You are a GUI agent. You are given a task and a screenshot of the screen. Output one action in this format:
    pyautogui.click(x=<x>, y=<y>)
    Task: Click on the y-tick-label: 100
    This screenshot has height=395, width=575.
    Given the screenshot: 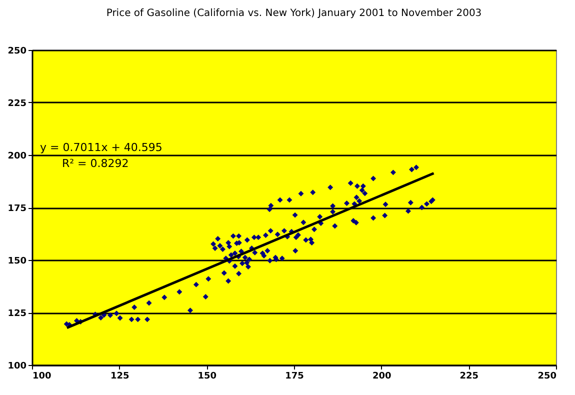 What is the action you would take?
    pyautogui.click(x=17, y=367)
    